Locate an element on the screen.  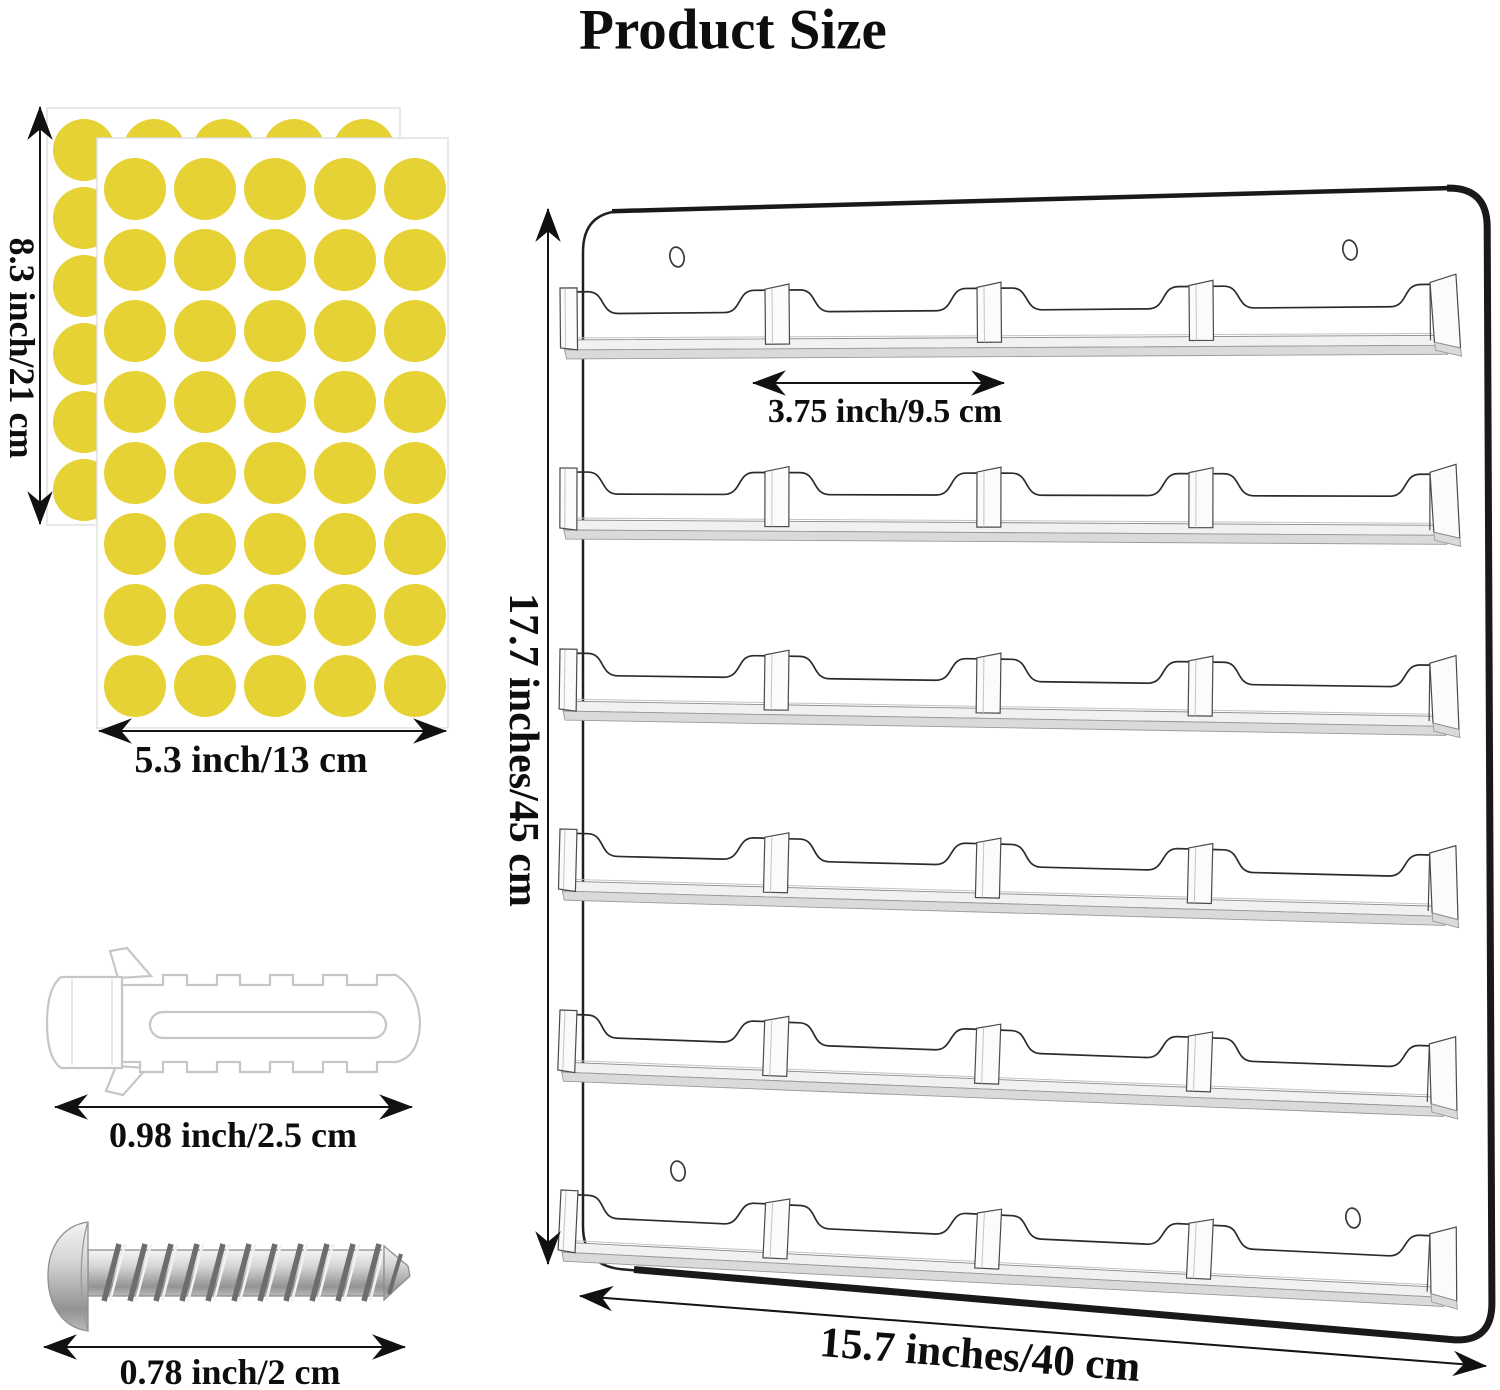
front-sheet-dots is located at coordinates (275, 437).